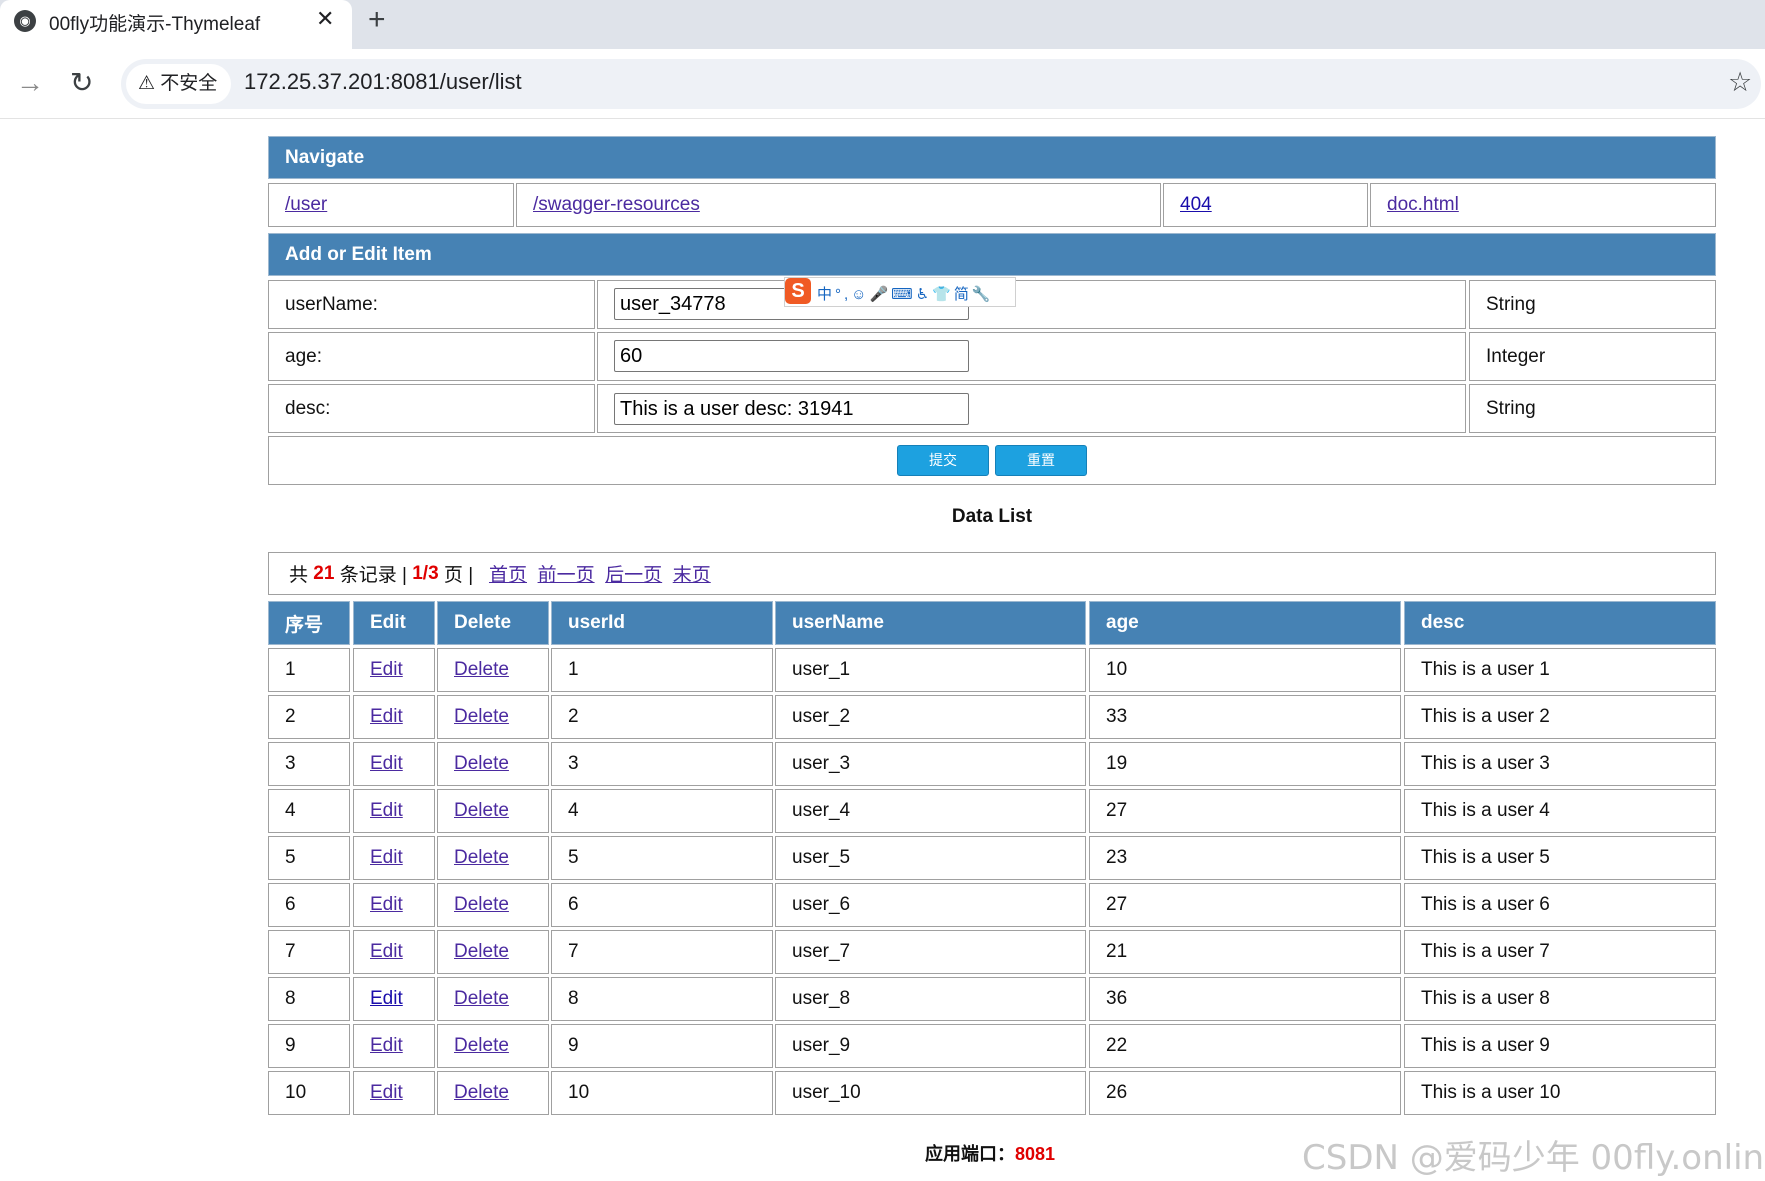 The image size is (1765, 1181). I want to click on cell-userid: 4, so click(573, 810).